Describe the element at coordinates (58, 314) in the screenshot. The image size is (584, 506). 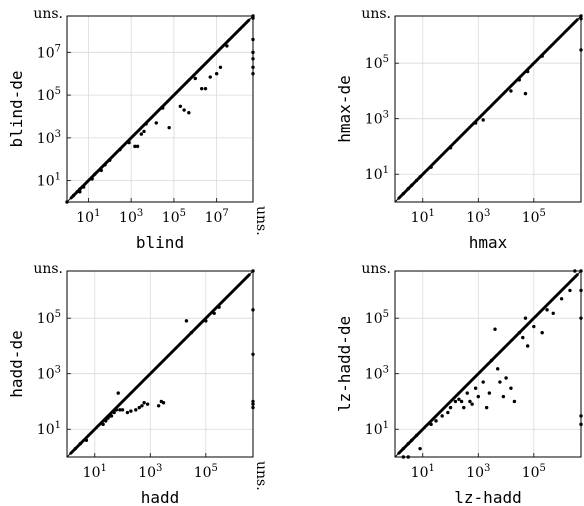
I see `y-tick-exponent: 5` at that location.